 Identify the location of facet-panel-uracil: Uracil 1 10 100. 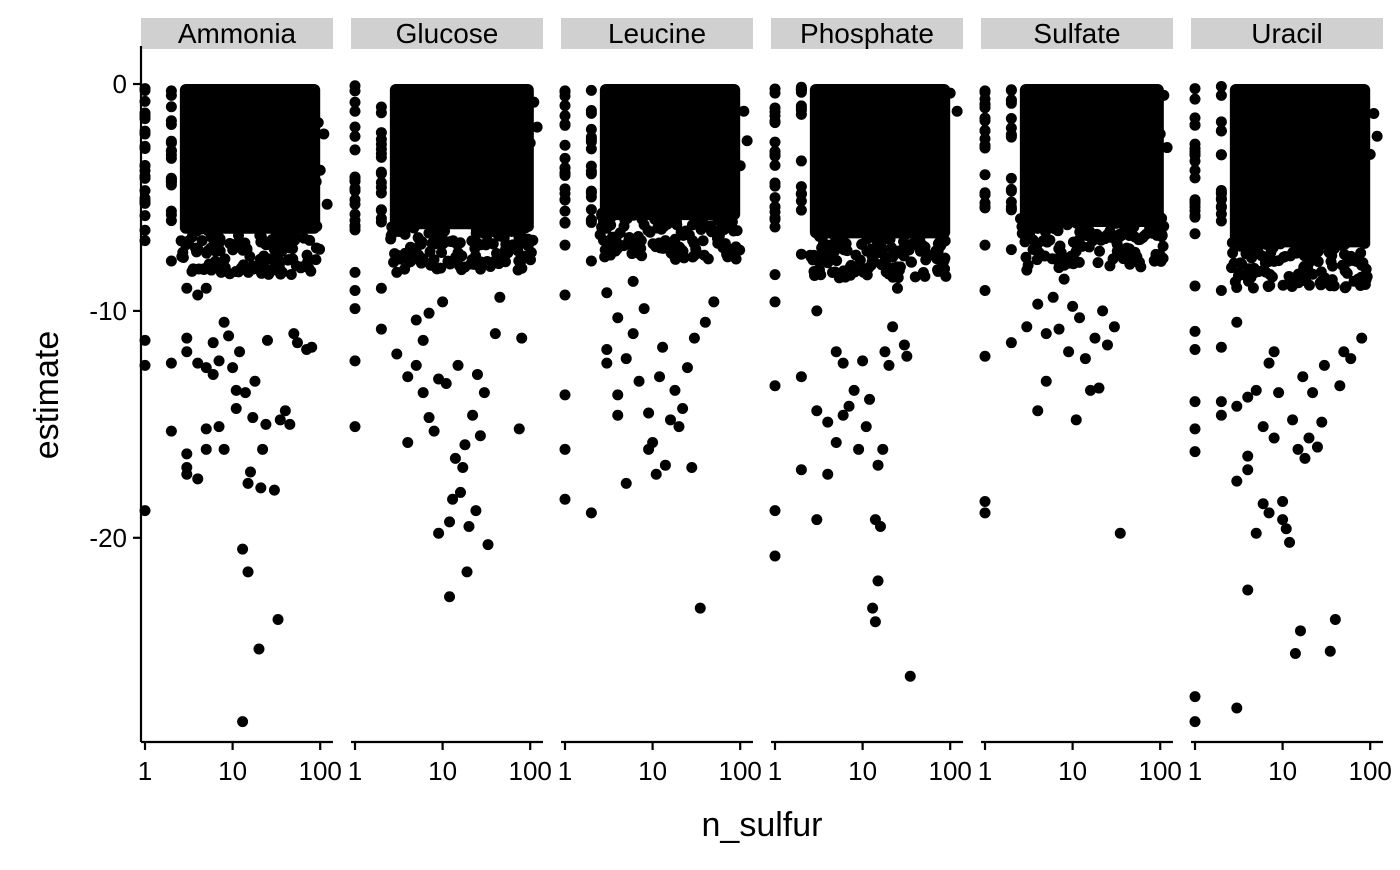
(1290, 402).